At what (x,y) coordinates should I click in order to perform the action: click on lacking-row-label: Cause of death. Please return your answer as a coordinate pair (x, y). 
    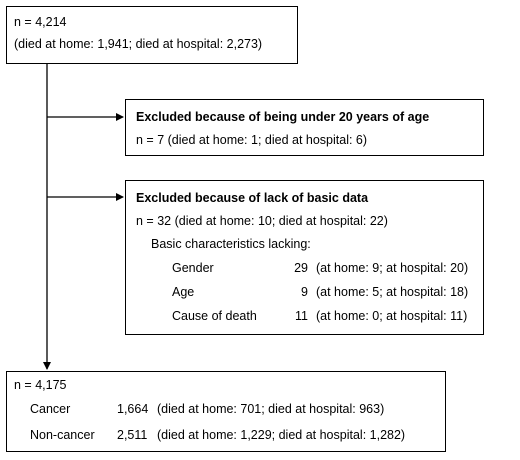
    Looking at the image, I should click on (214, 316).